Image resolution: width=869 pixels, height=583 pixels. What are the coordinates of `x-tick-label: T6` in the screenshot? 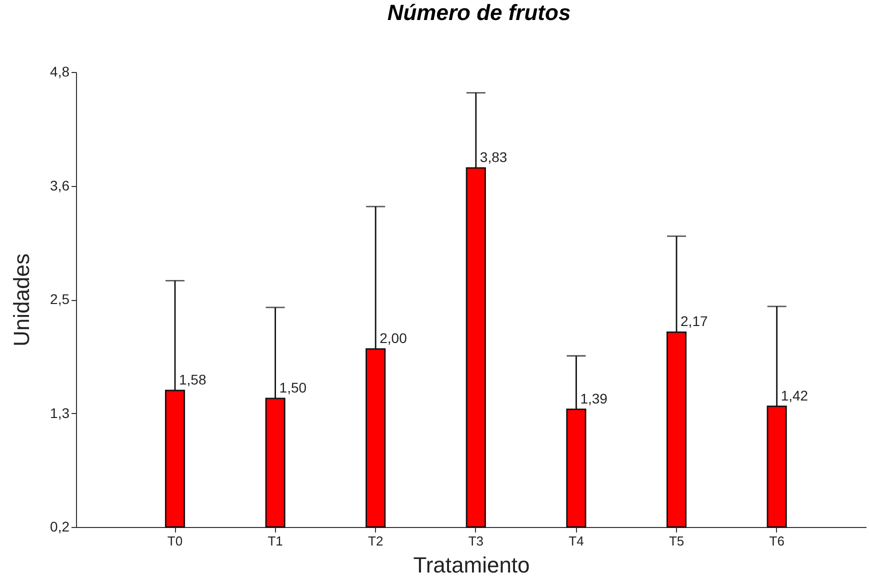 It's located at (776, 541).